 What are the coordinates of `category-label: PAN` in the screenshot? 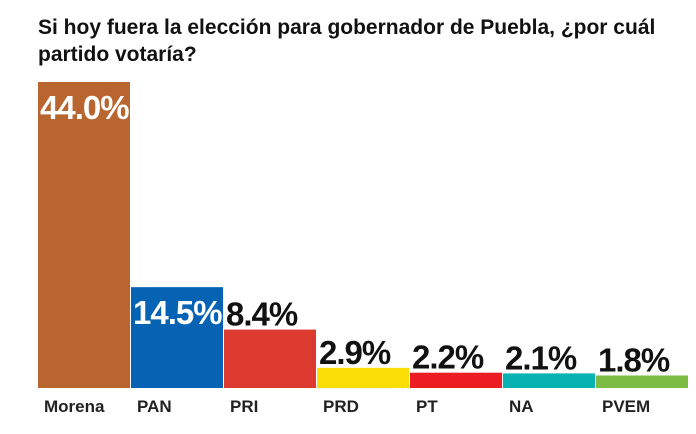 It's located at (154, 406).